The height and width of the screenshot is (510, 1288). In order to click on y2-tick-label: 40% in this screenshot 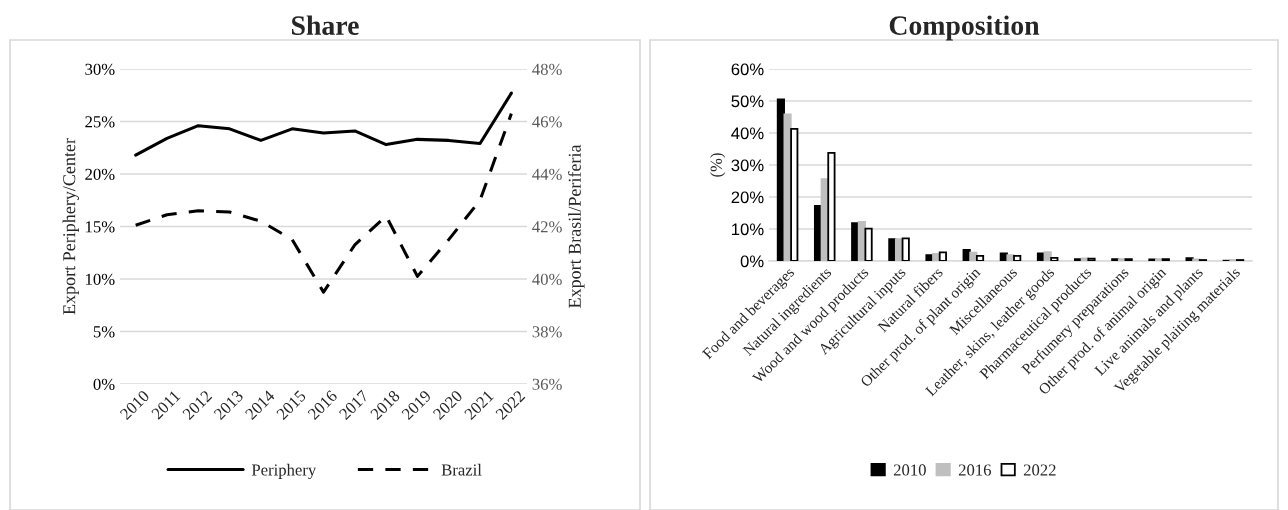, I will do `click(547, 279)`.